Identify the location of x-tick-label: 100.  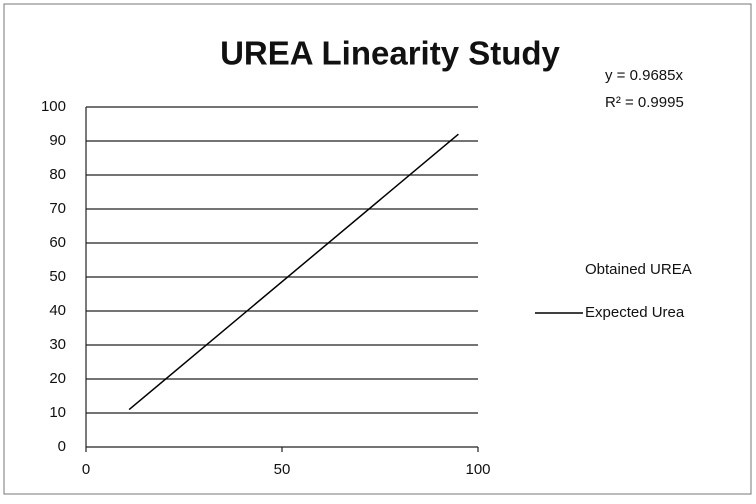
(477, 469).